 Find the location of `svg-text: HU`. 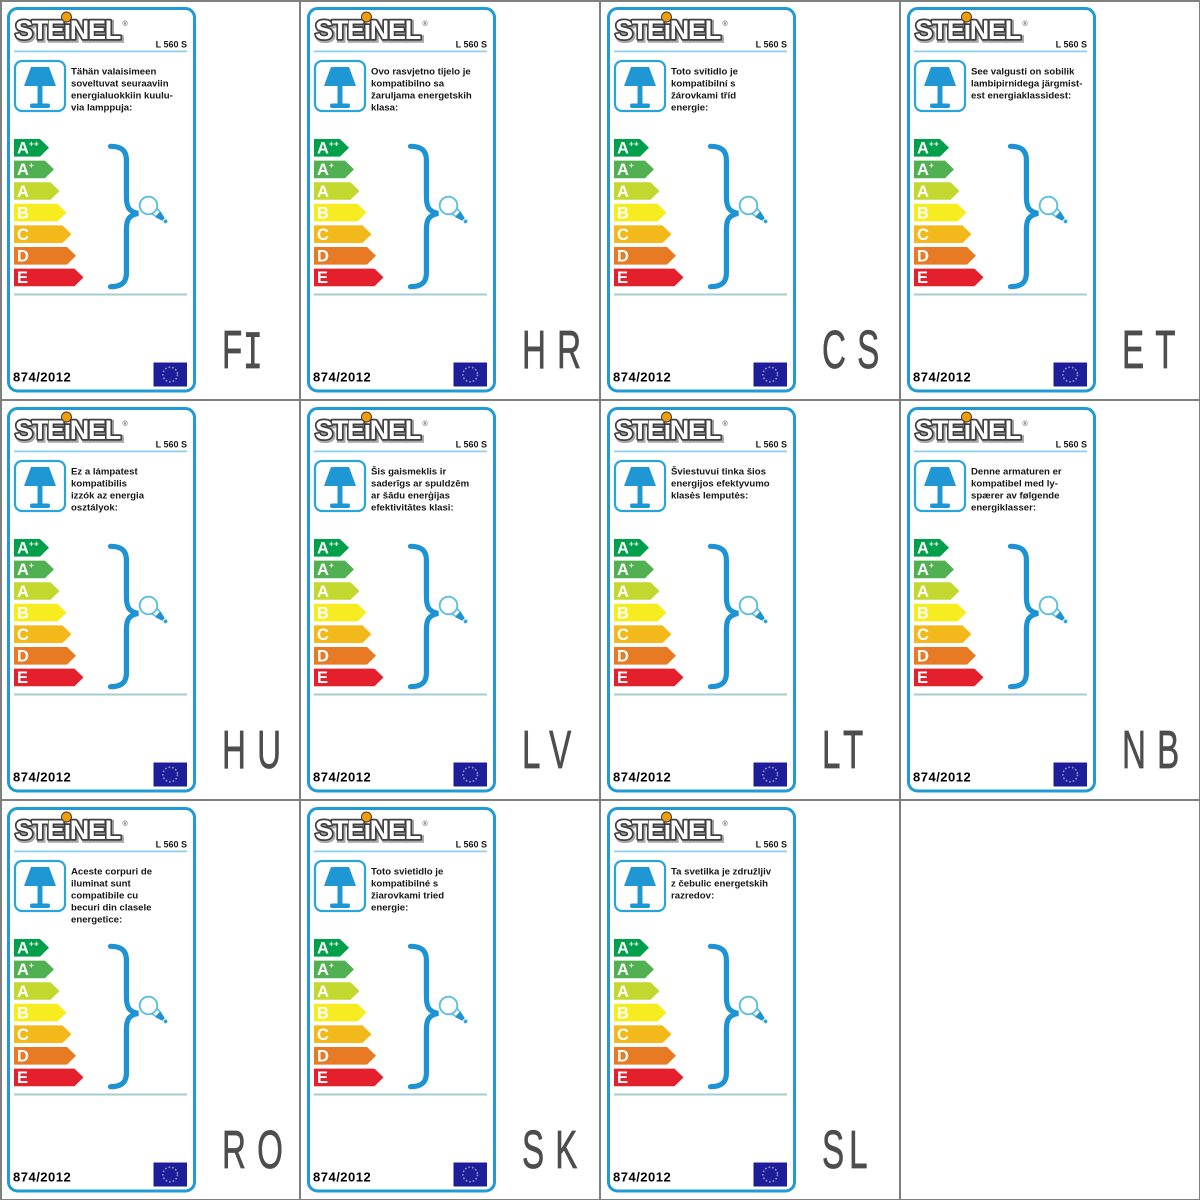

svg-text: HU is located at coordinates (257, 750).